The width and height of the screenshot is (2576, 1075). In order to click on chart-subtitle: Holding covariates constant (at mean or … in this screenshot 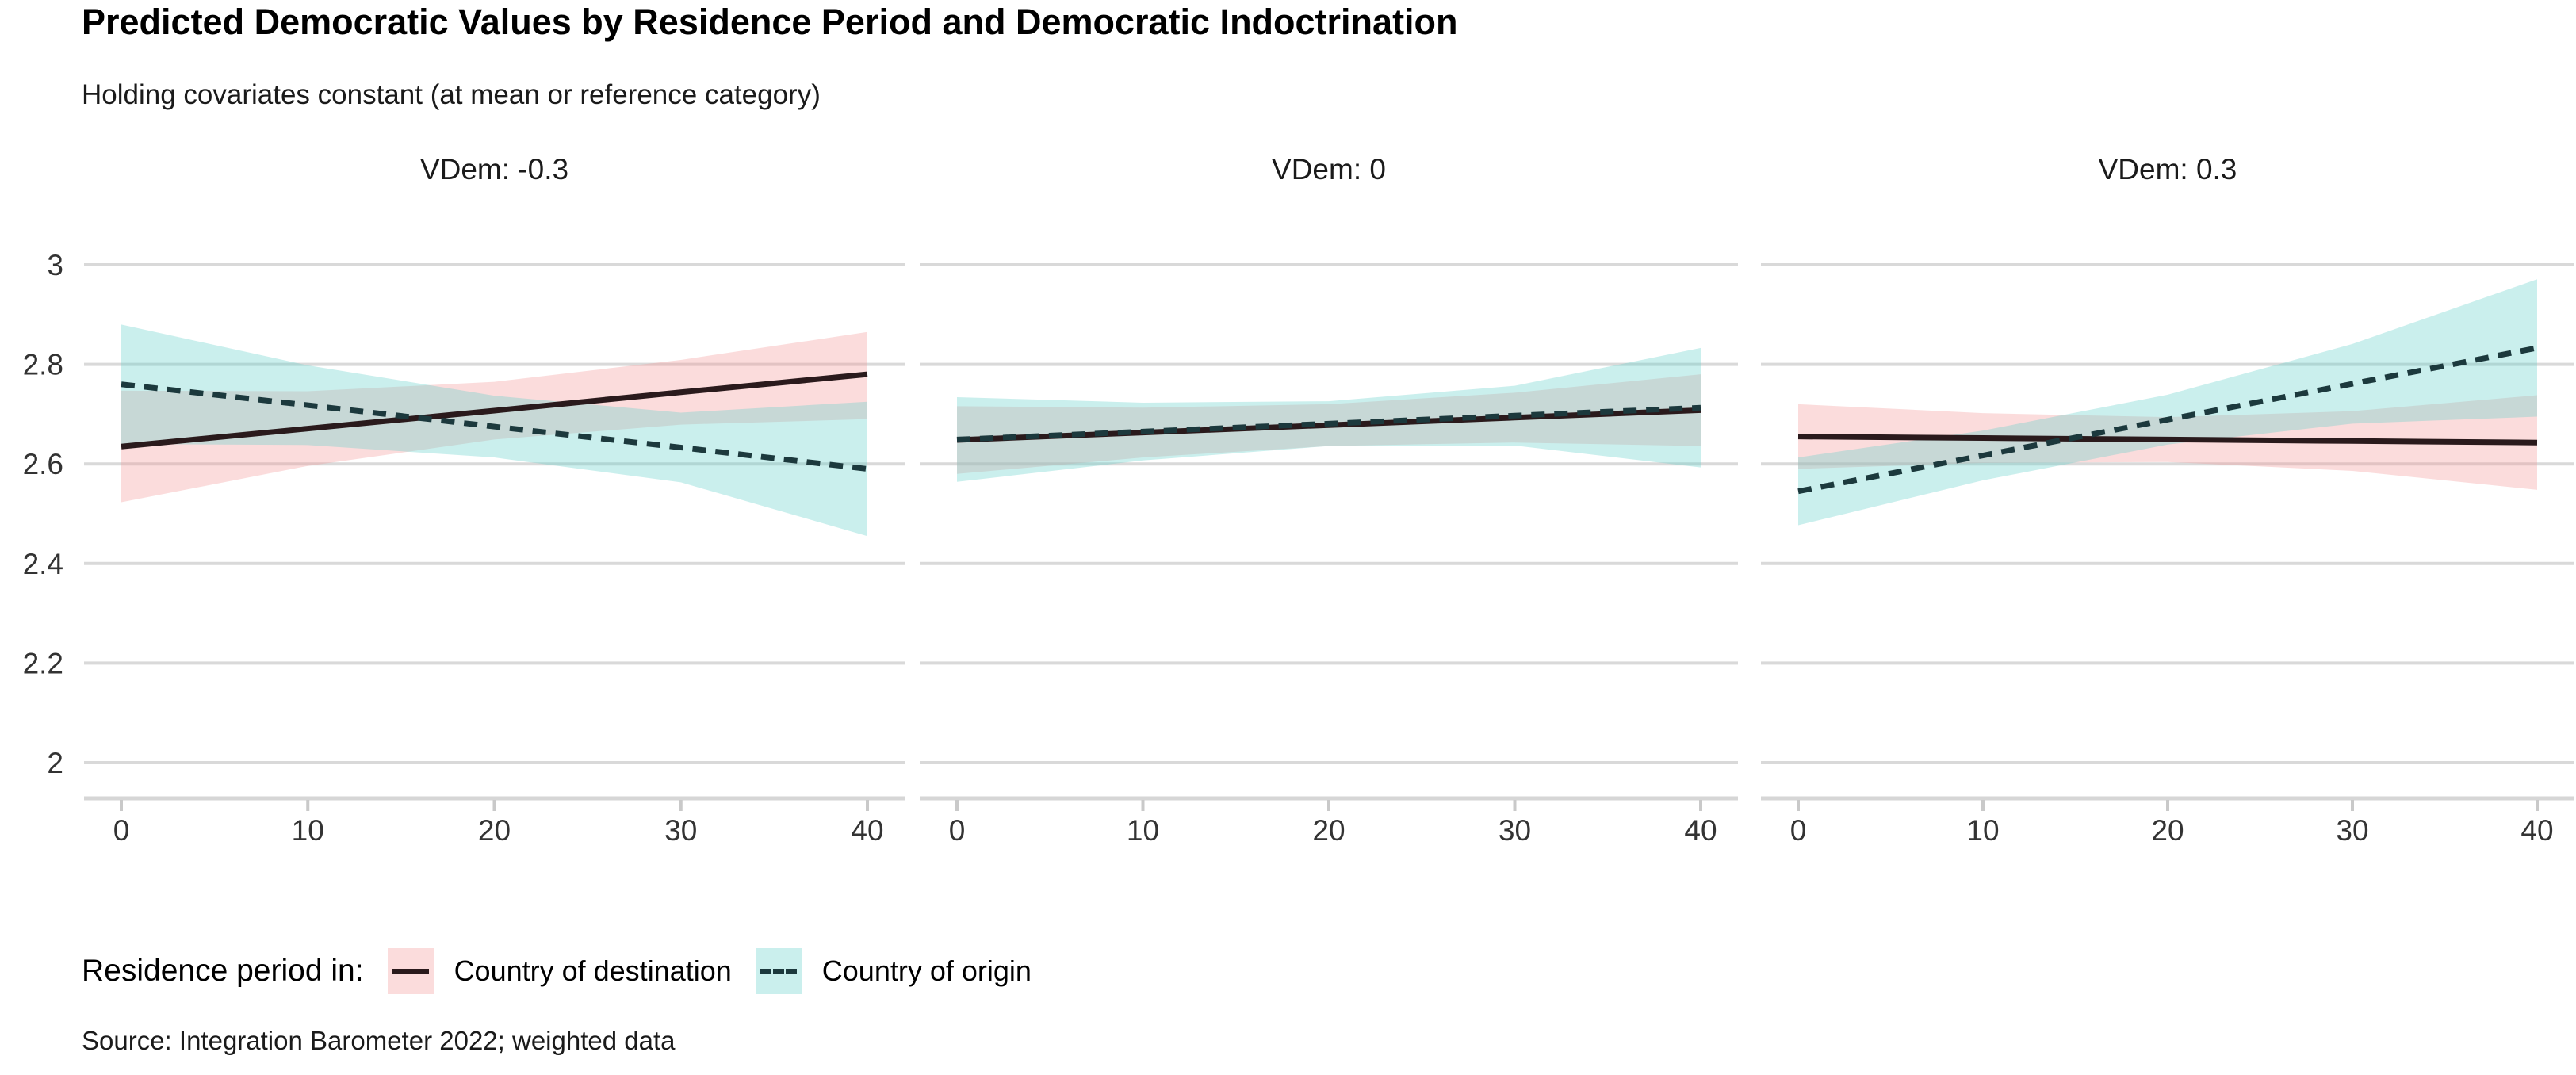, I will do `click(451, 94)`.